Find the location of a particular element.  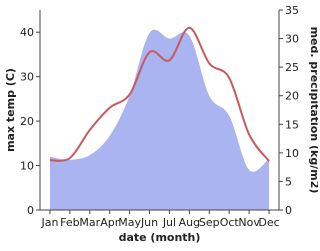

y2-tick-label: 35 is located at coordinates (292, 10).